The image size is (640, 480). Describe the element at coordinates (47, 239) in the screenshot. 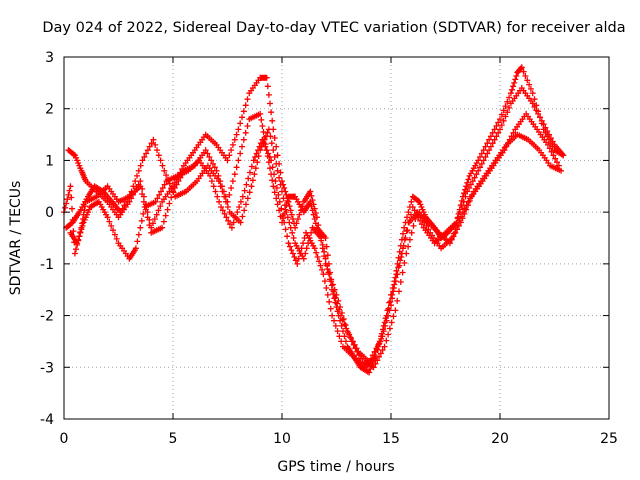

I see `y-tick-labels: -4 -3 -2 -1 0 1 2 3` at that location.